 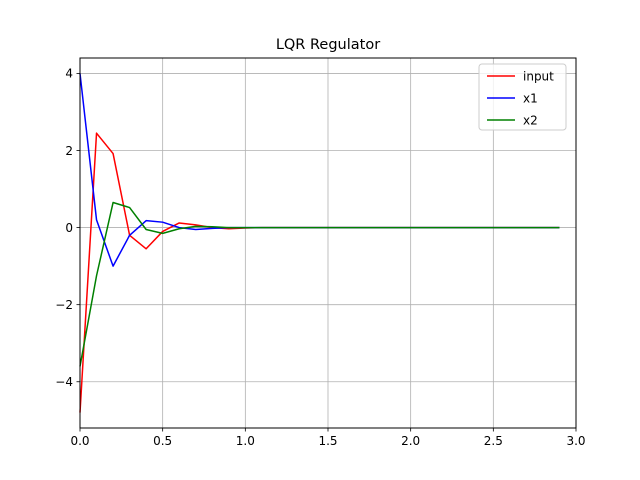 I want to click on chart-title: LQR Regulator, so click(x=328, y=45).